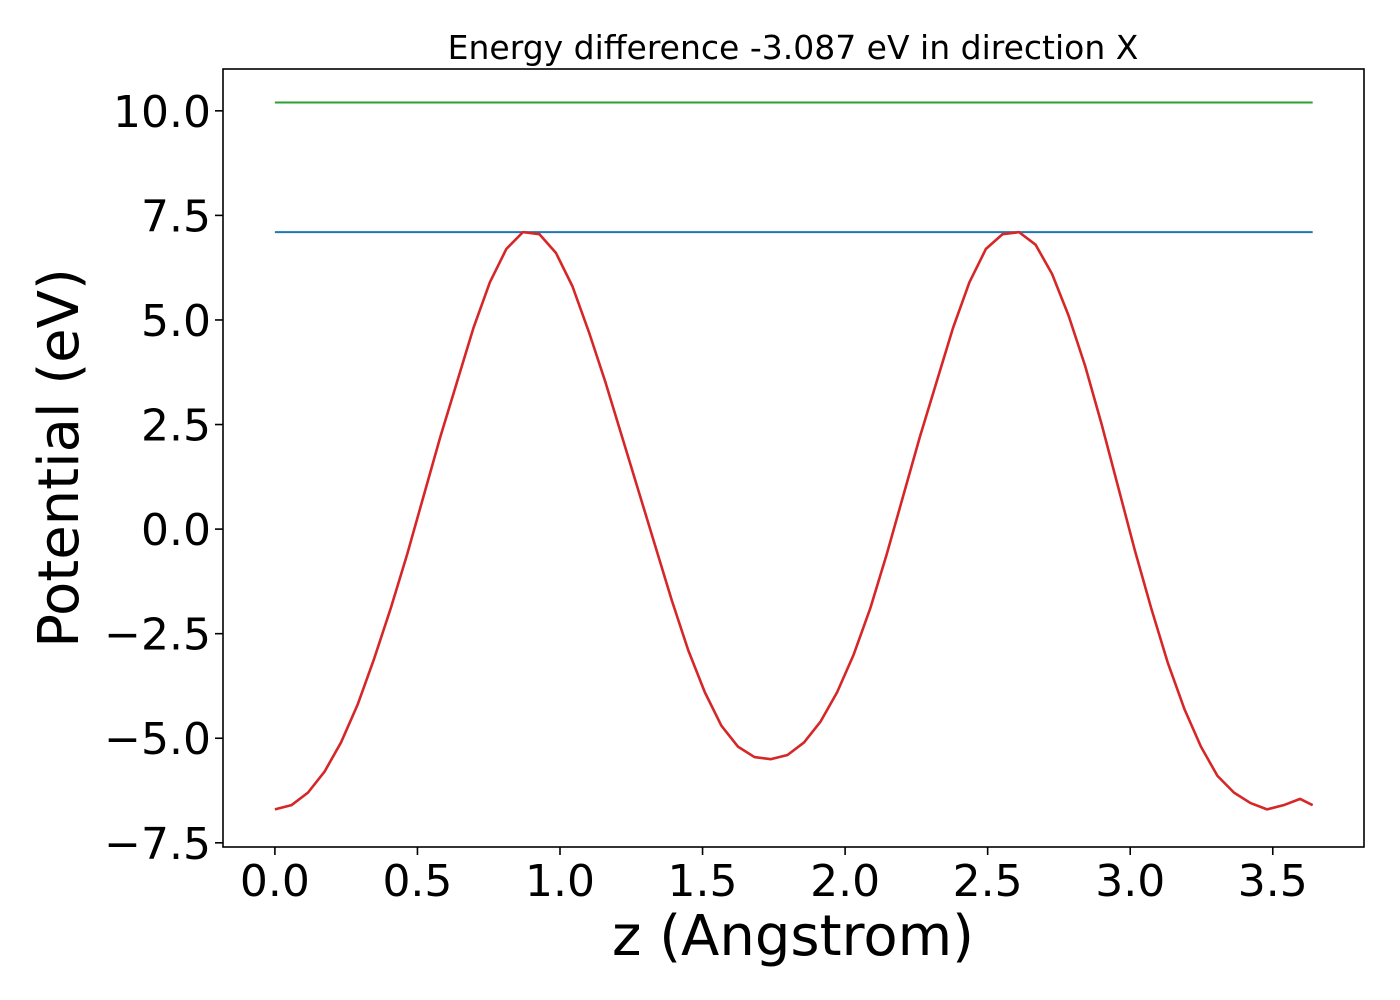 The width and height of the screenshot is (1400, 1000). What do you see at coordinates (176, 530) in the screenshot?
I see `y-tick-label: 0.0` at bounding box center [176, 530].